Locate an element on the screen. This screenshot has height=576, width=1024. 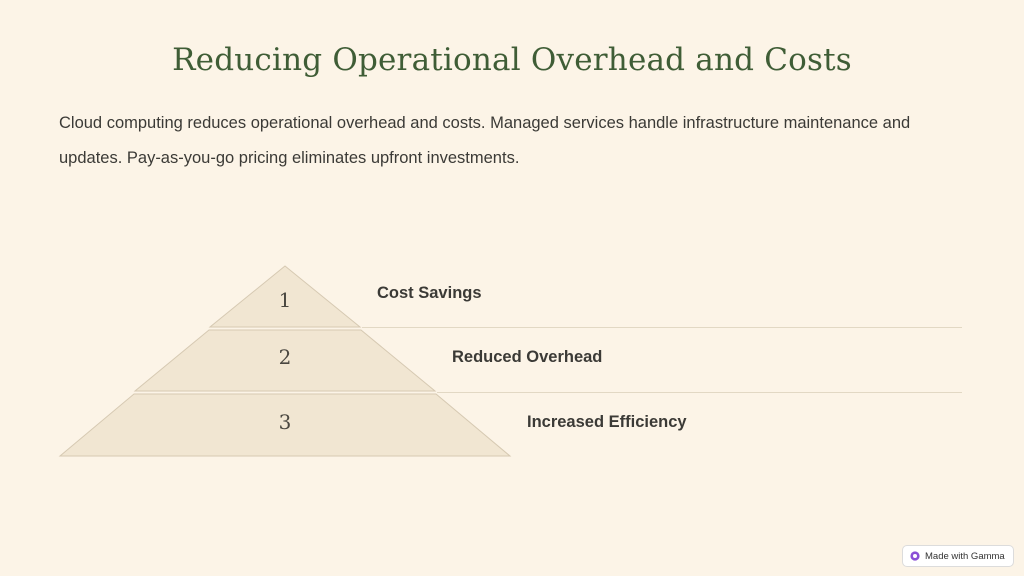
badge-label: Made with Gamma is located at coordinates (965, 556).